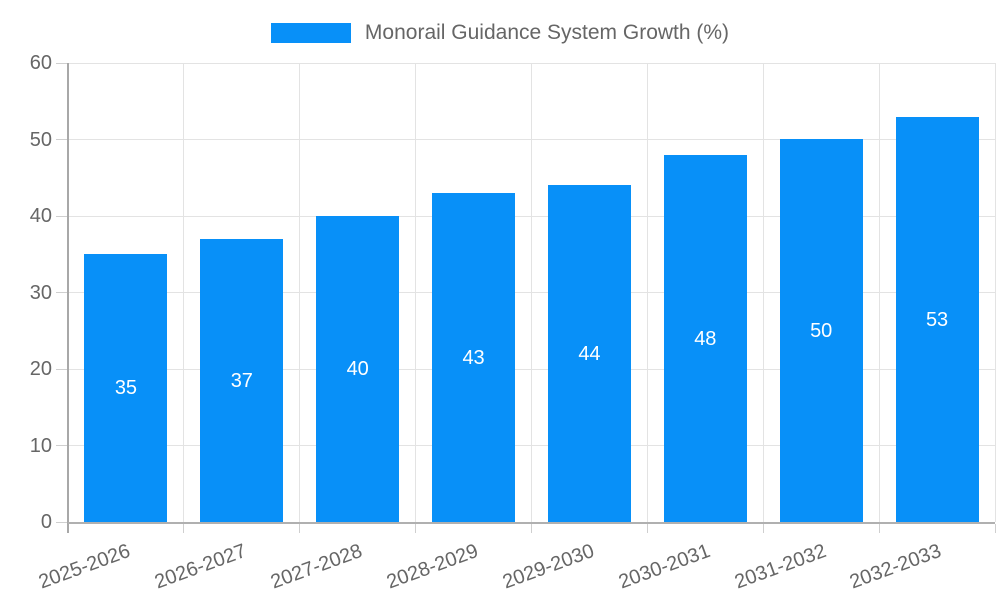 The height and width of the screenshot is (600, 1000). I want to click on x-tick-label-text: 2025-2026, so click(85, 567).